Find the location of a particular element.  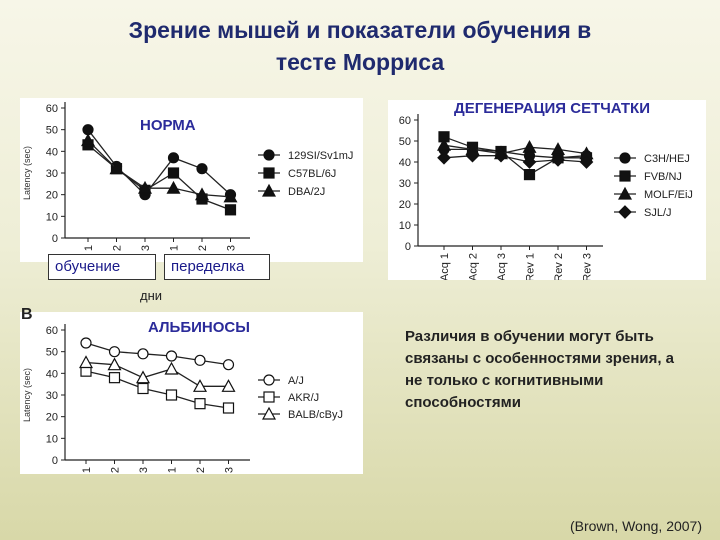

legend-label: BALB/cByJ is located at coordinates (315, 415).